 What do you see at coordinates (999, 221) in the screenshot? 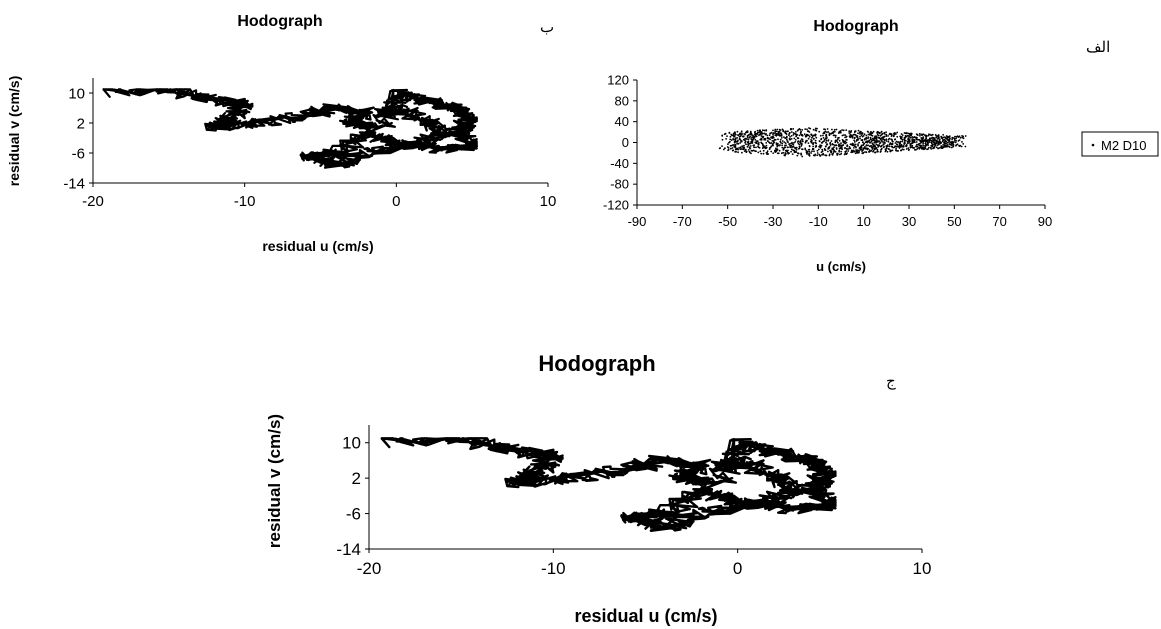
I see `x-tick-label: 70` at bounding box center [999, 221].